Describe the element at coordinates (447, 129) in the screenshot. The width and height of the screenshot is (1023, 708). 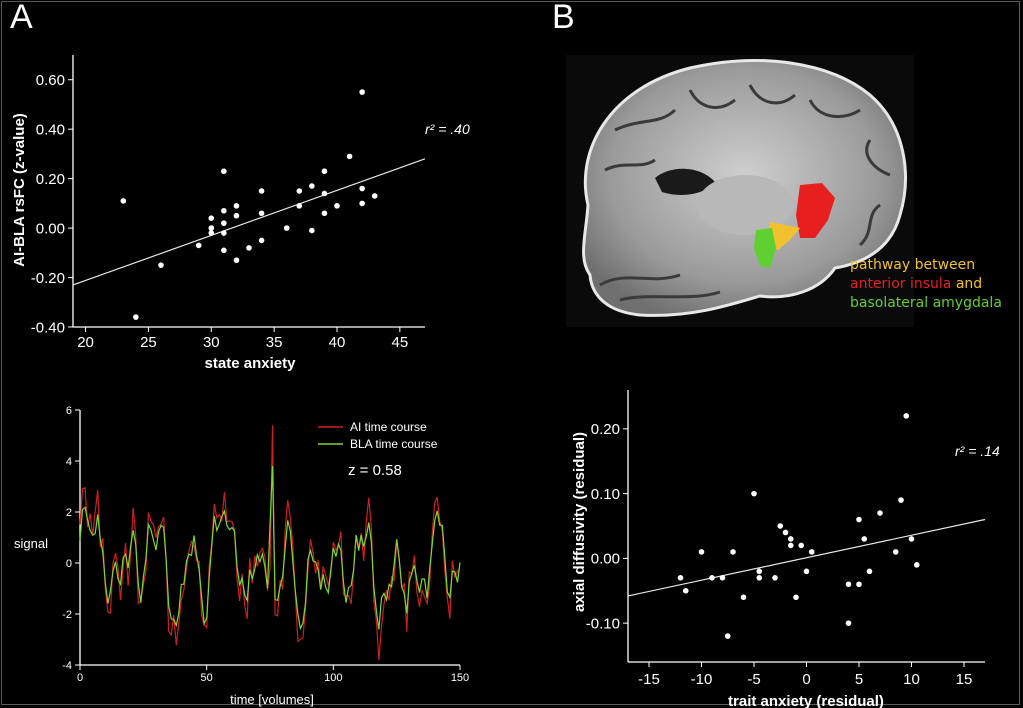
I see `scatter-state-annotation: r² = .40` at that location.